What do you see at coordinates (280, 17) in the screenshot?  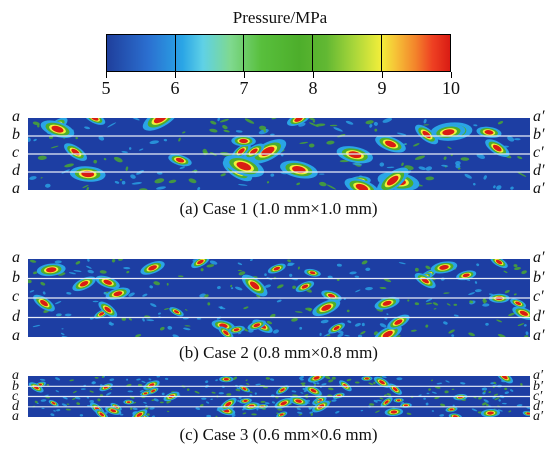 I see `colorbar-title: Pressure/MPa` at bounding box center [280, 17].